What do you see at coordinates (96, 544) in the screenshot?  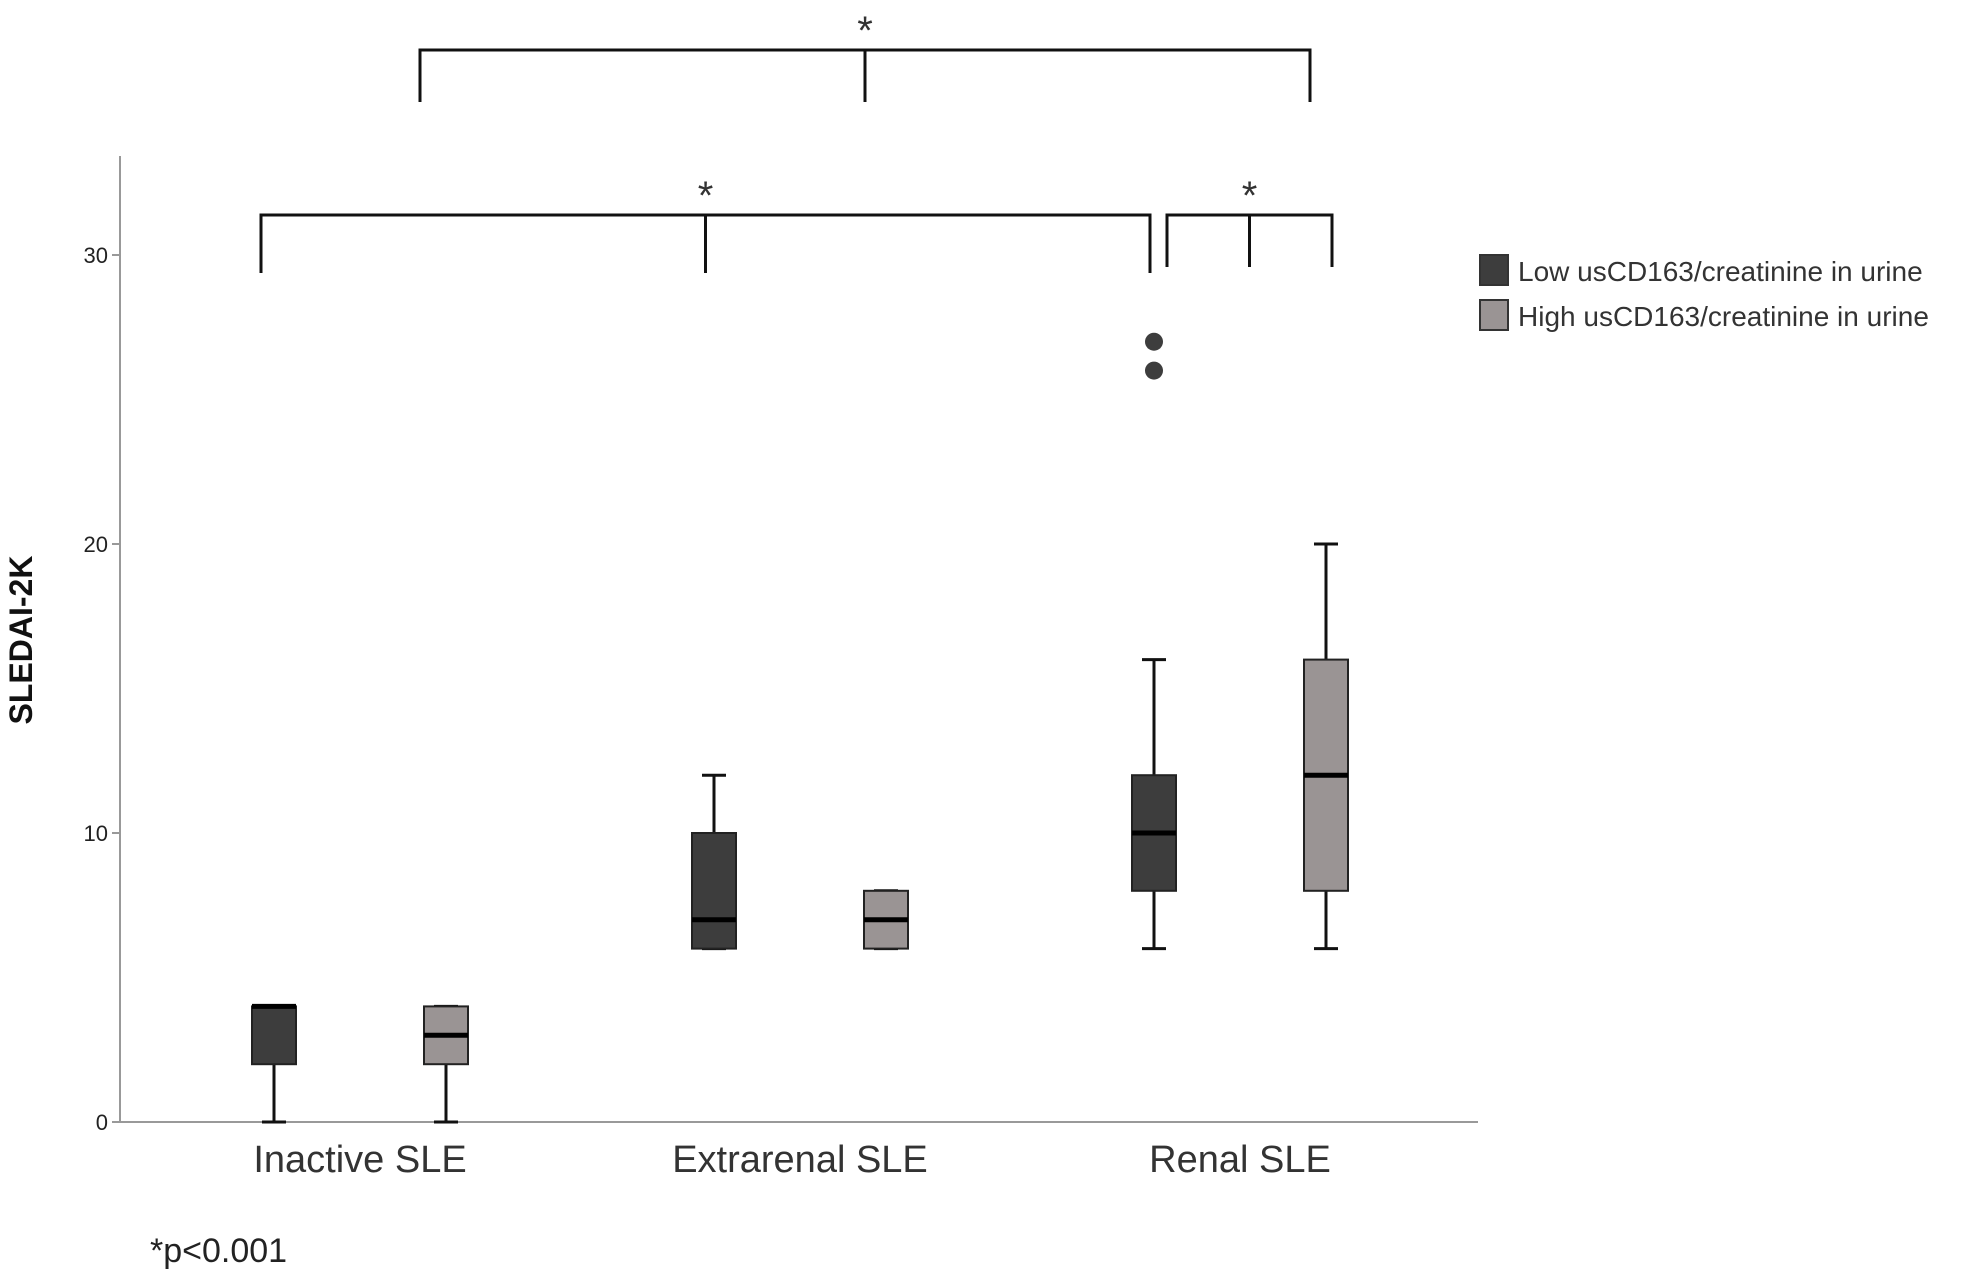 I see `y-tick-label: 20` at bounding box center [96, 544].